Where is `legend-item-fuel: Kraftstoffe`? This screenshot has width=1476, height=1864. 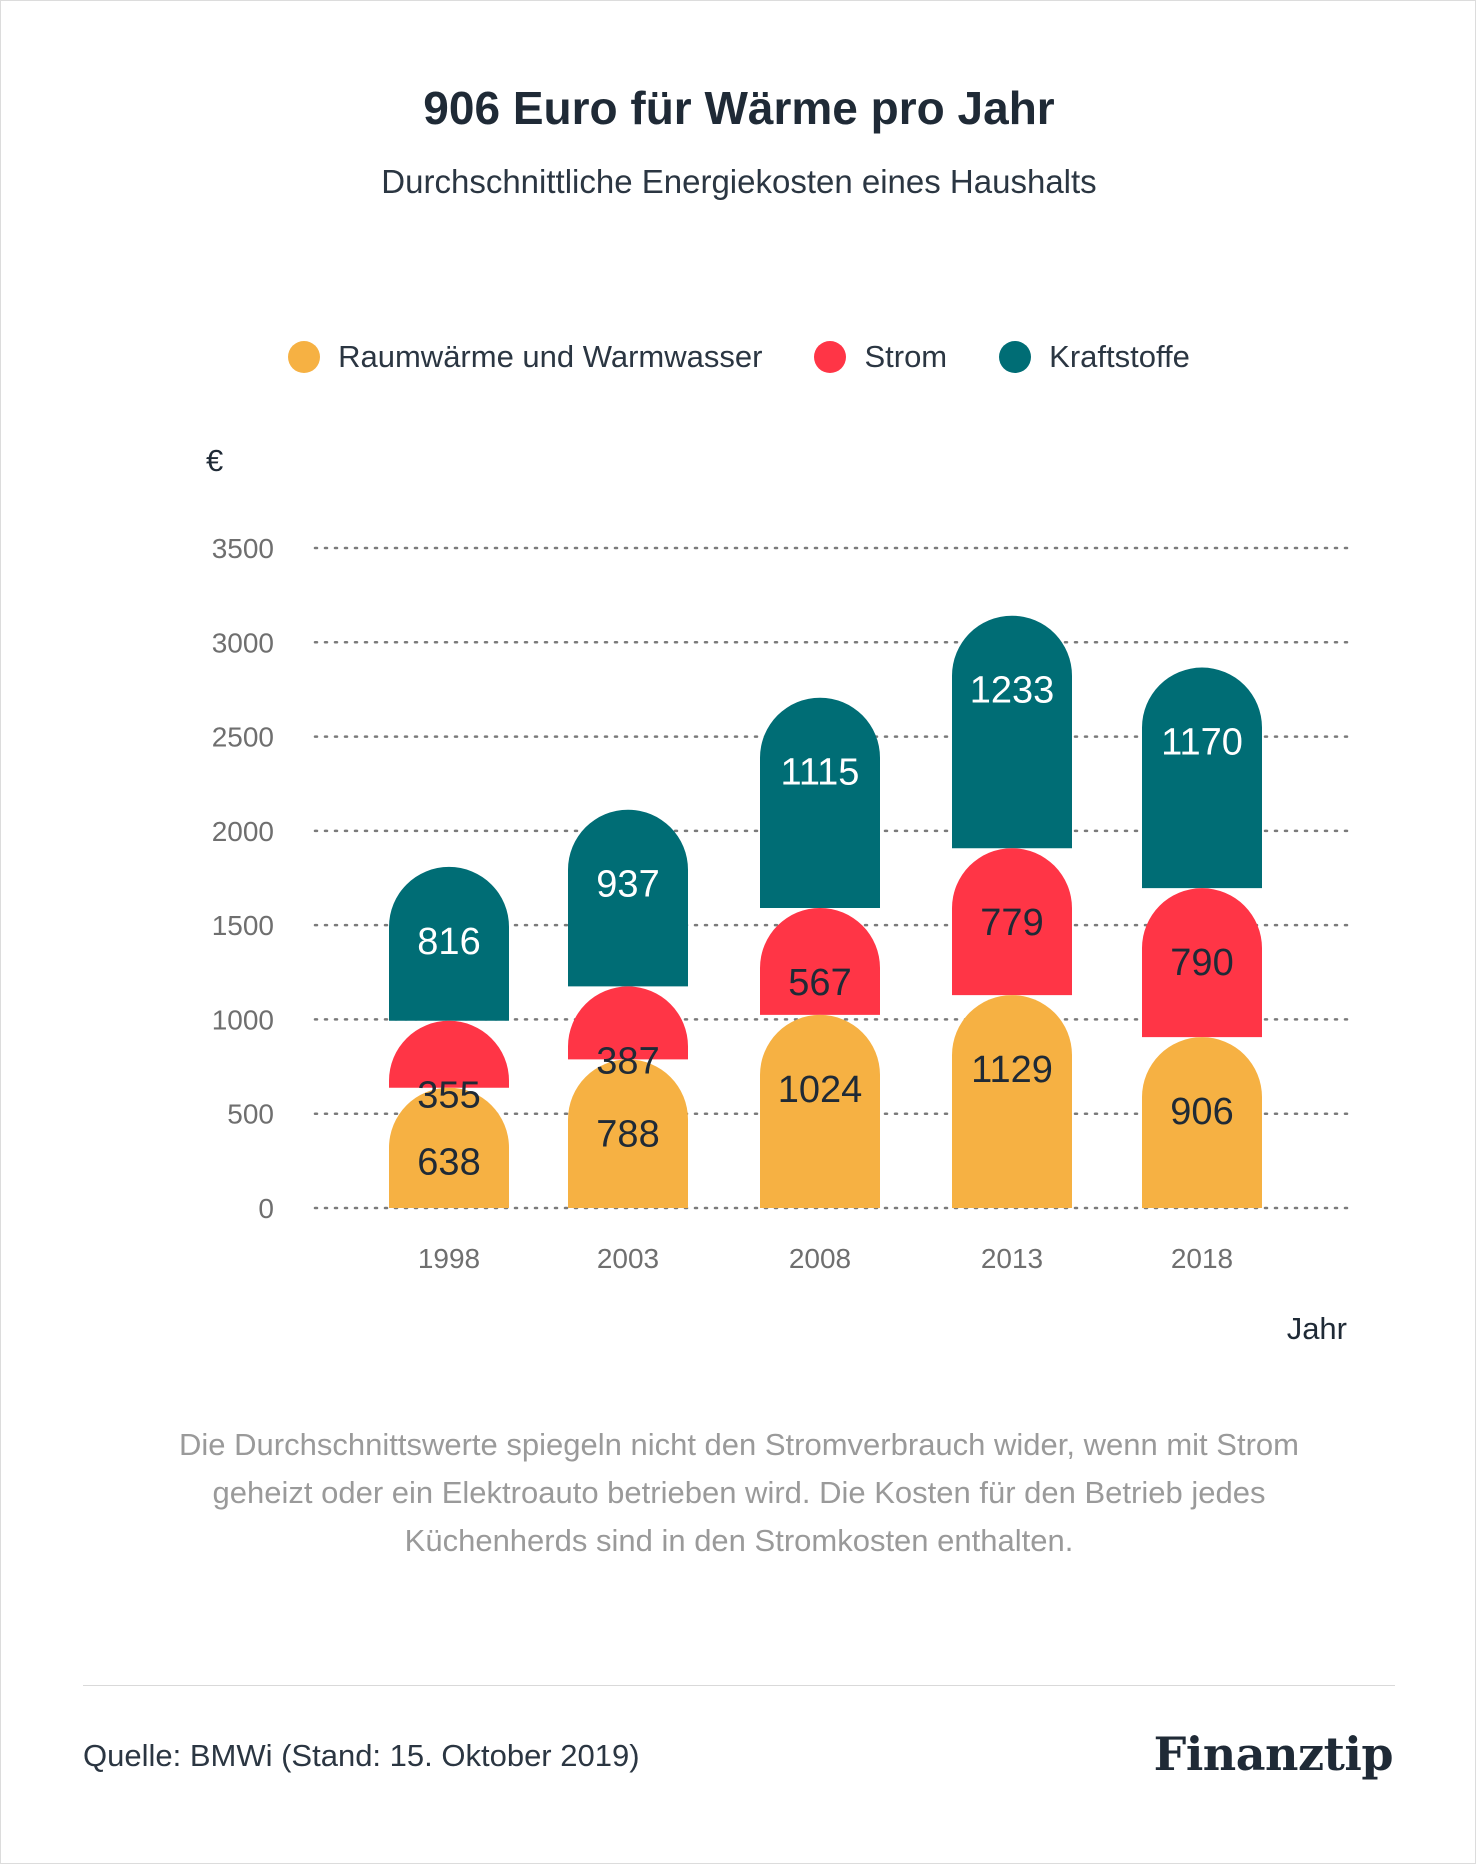 legend-item-fuel: Kraftstoffe is located at coordinates (1094, 357).